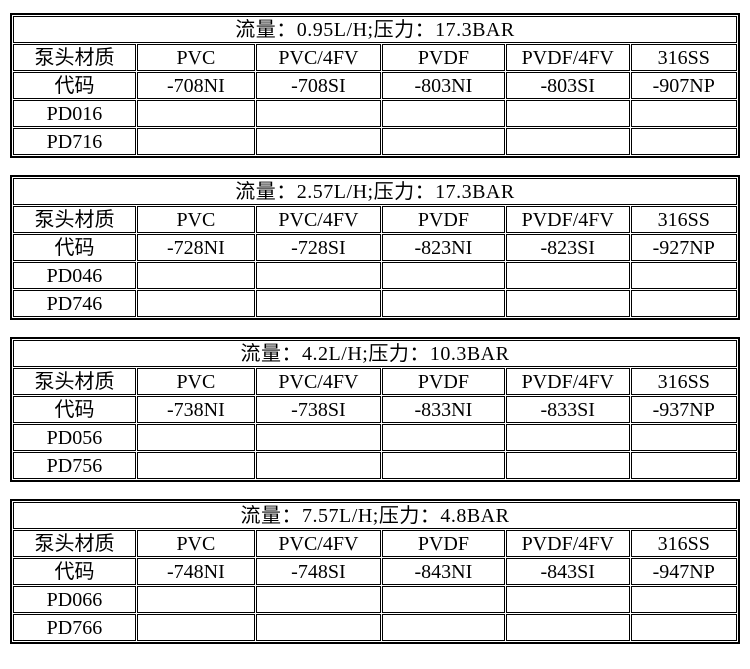 Image resolution: width=750 pixels, height=669 pixels. What do you see at coordinates (318, 247) in the screenshot?
I see `code-cell: -728SI` at bounding box center [318, 247].